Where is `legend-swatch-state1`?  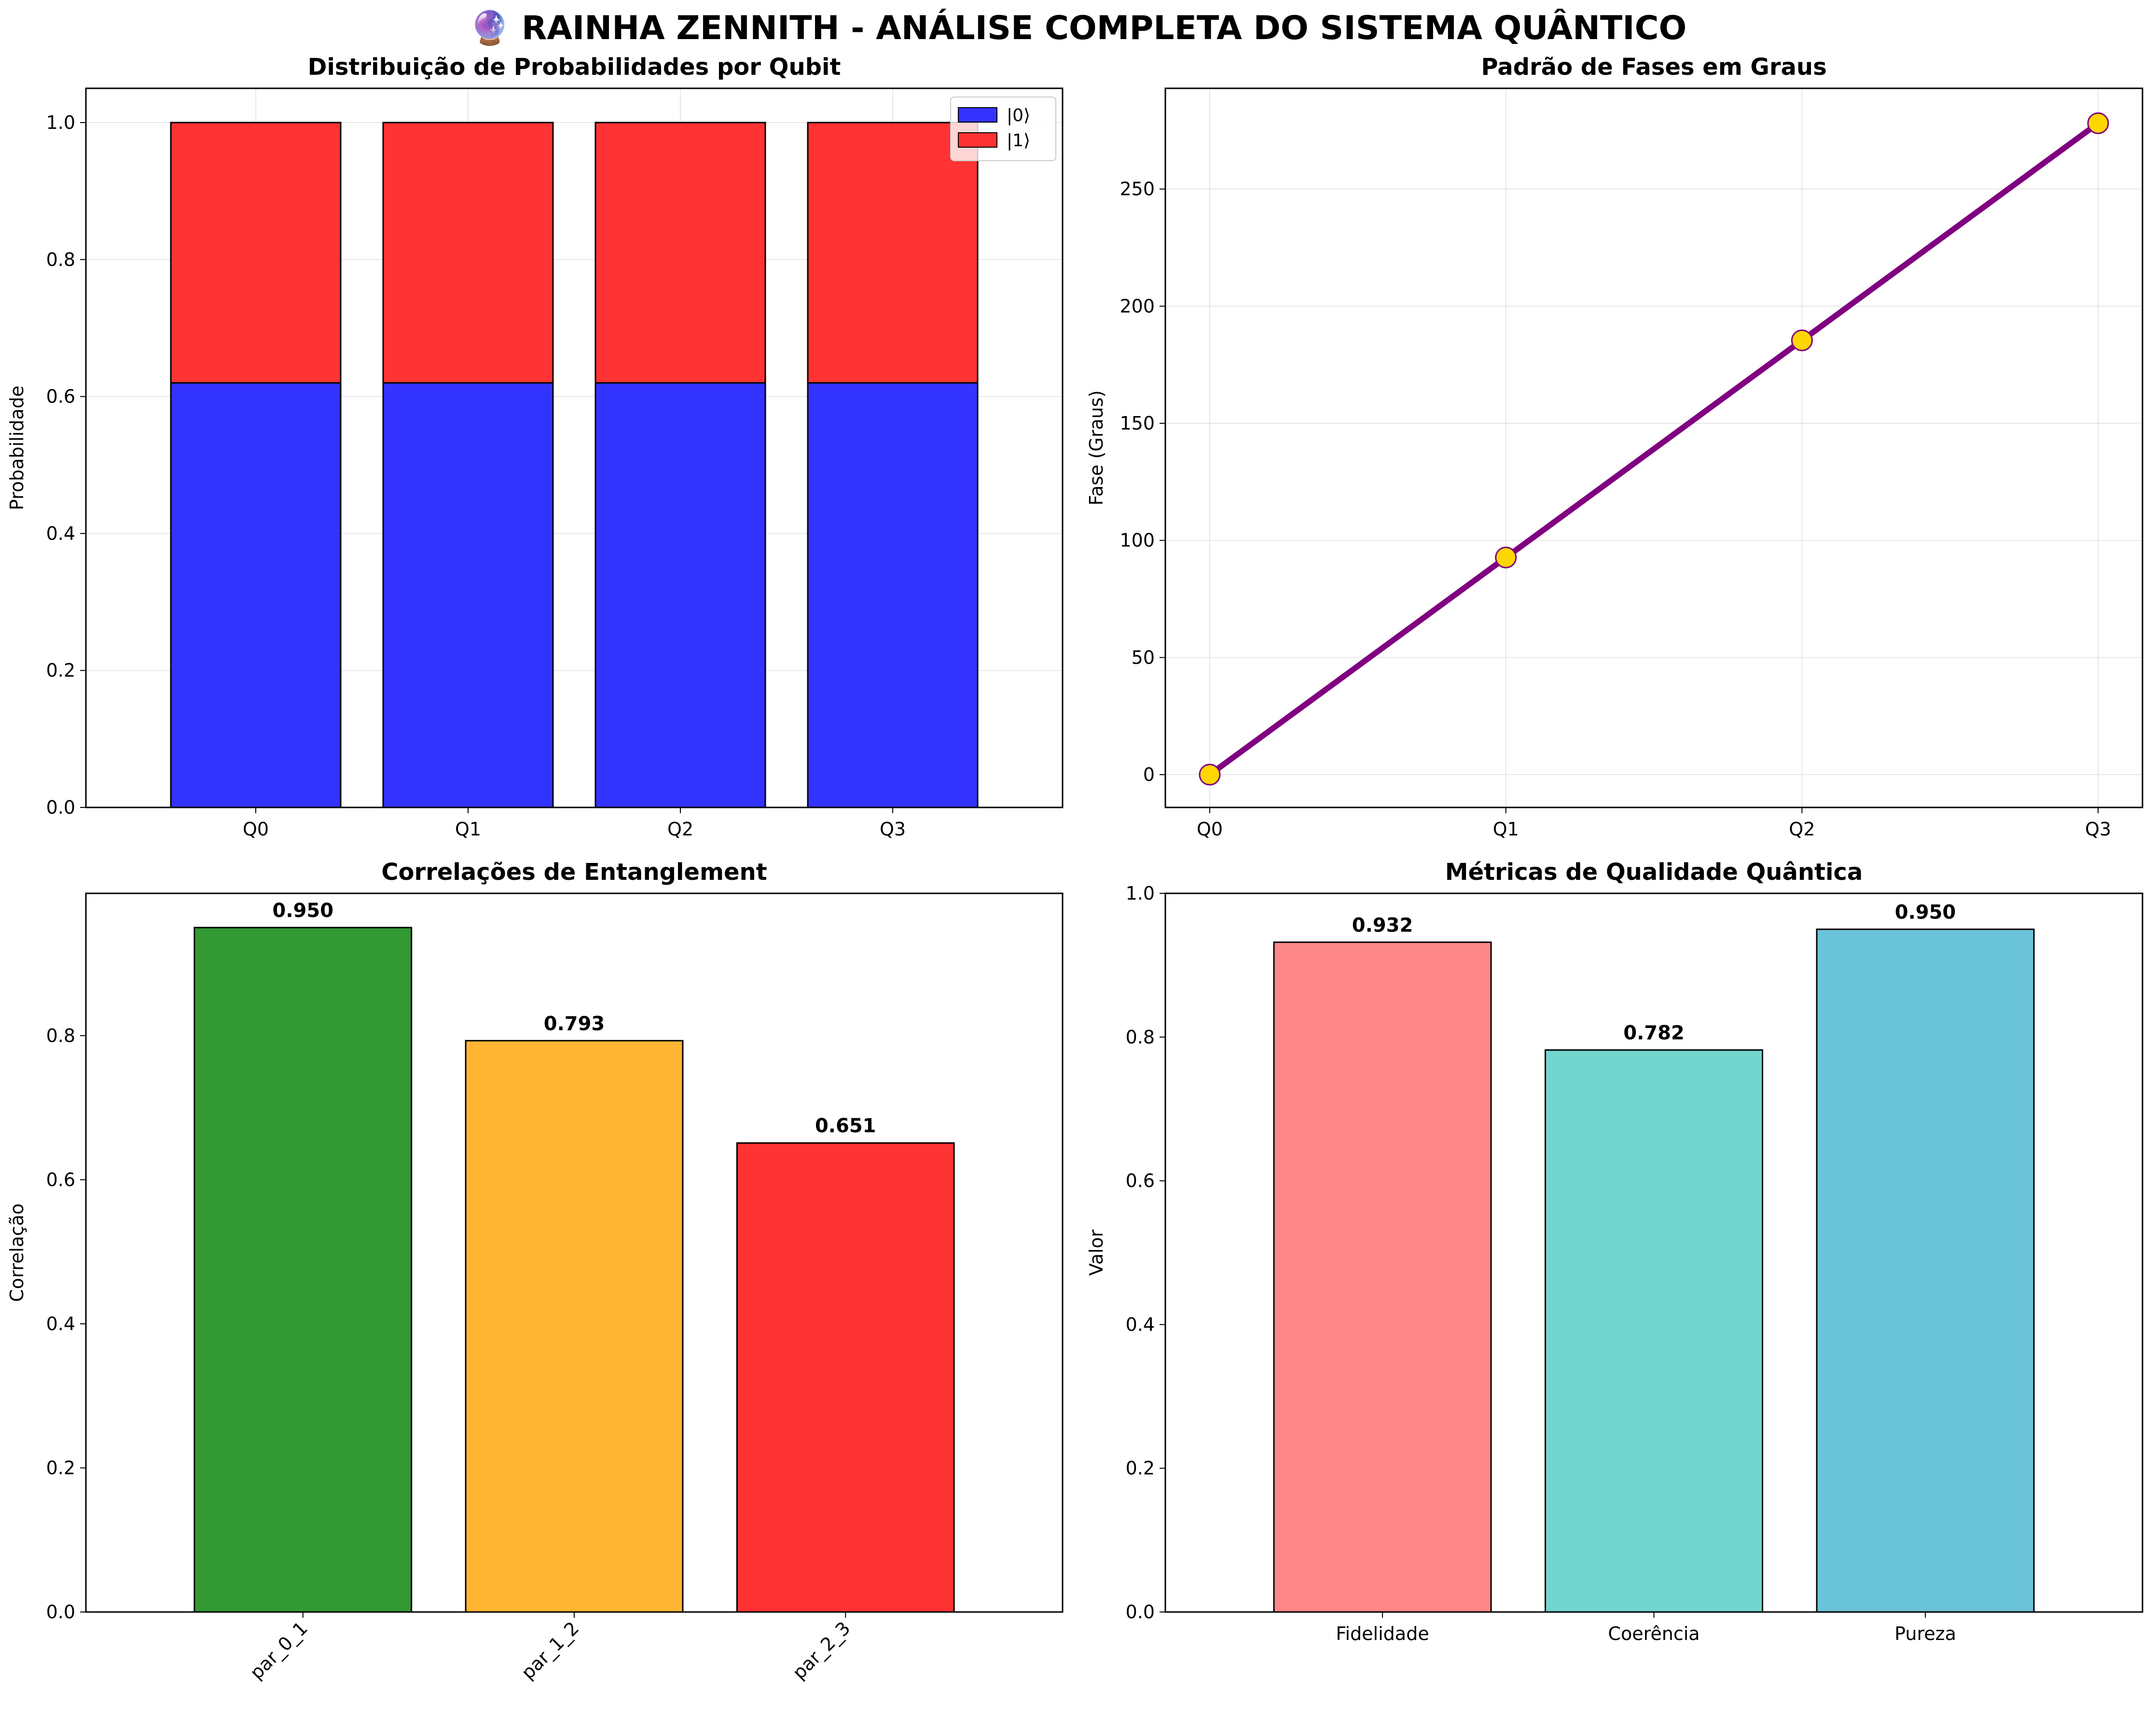
legend-swatch-state1 is located at coordinates (977, 140).